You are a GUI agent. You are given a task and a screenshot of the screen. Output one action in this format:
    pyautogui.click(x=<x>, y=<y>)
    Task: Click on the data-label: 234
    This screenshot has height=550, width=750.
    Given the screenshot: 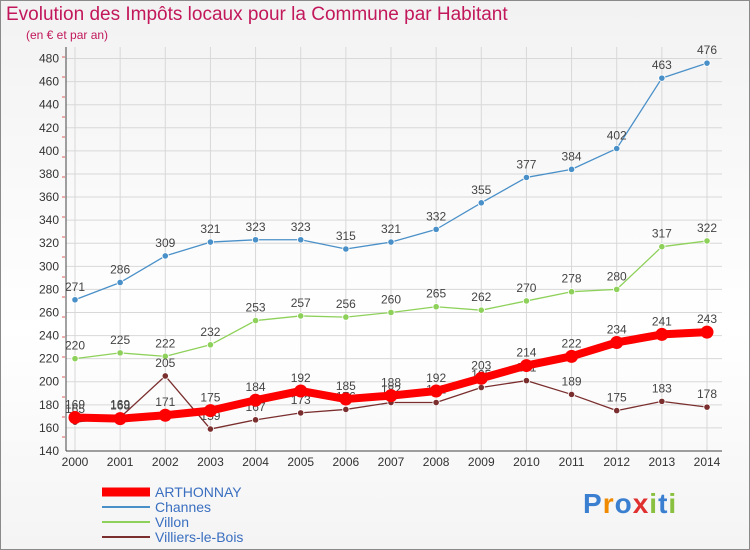 What is the action you would take?
    pyautogui.click(x=617, y=329)
    